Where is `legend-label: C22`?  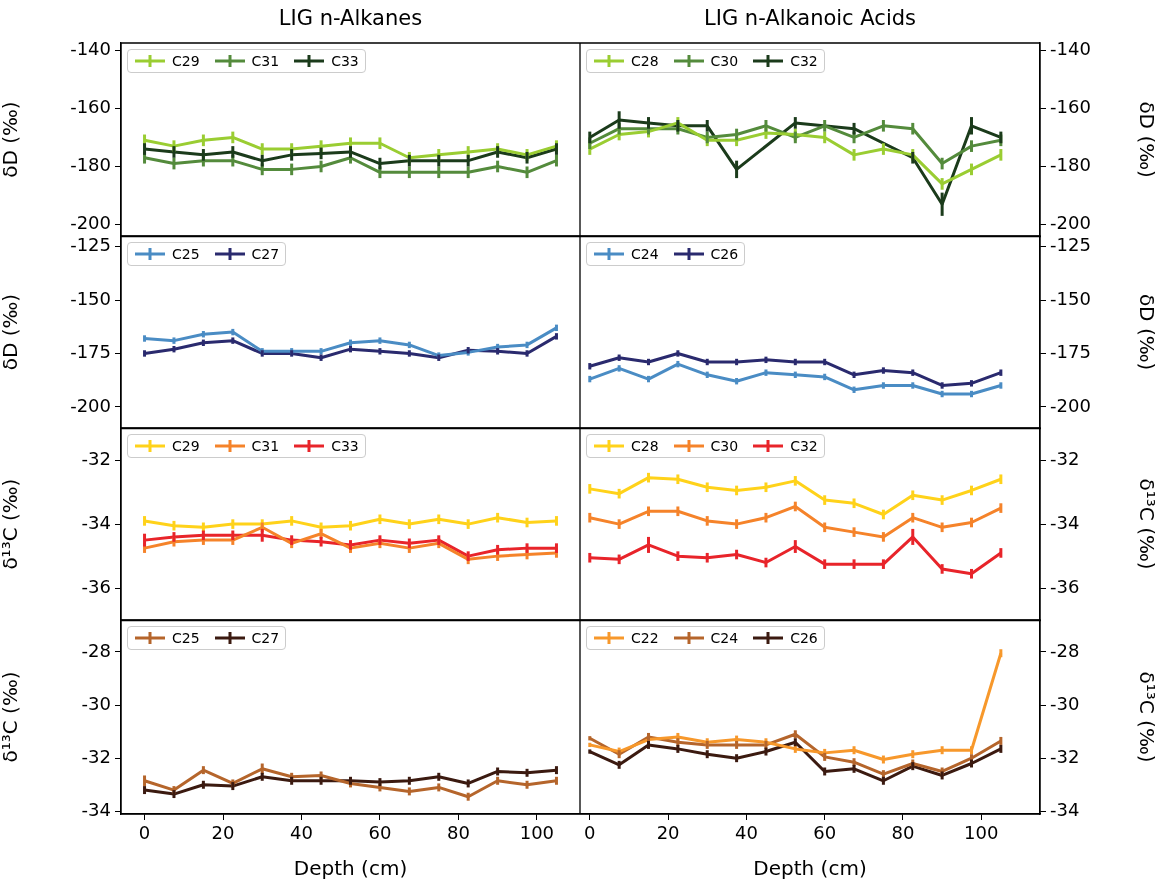 legend-label: C22 is located at coordinates (645, 638).